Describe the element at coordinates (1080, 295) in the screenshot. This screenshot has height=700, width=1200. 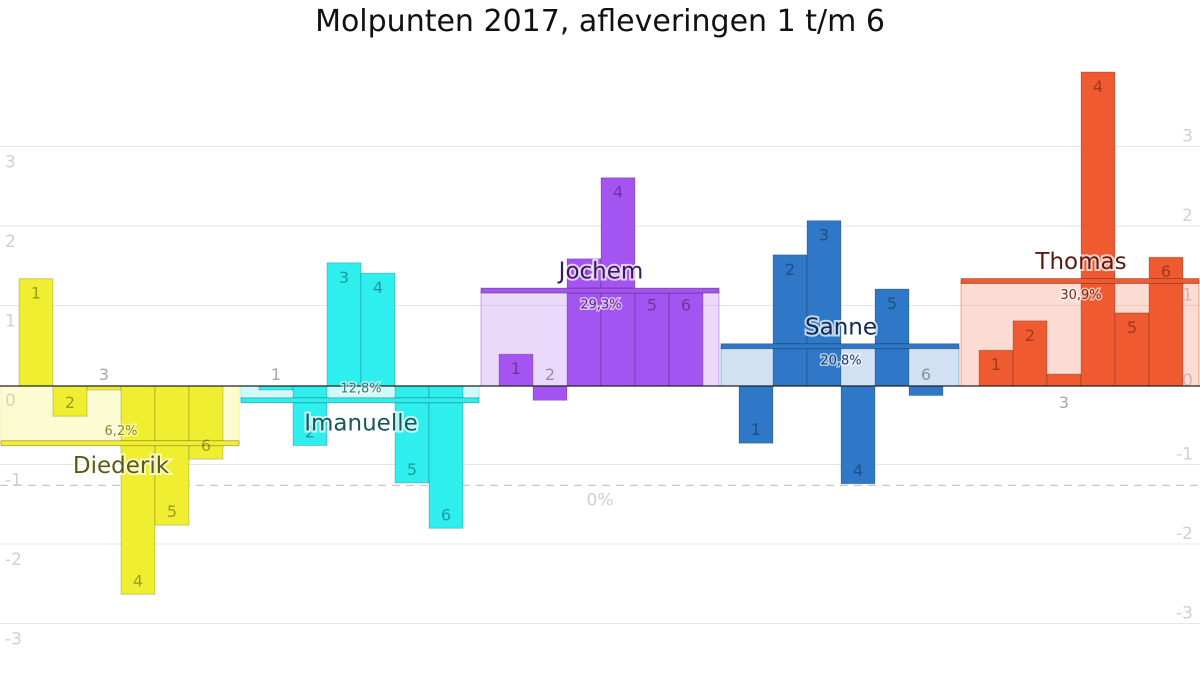
I see `percentage-label: 30,9%` at that location.